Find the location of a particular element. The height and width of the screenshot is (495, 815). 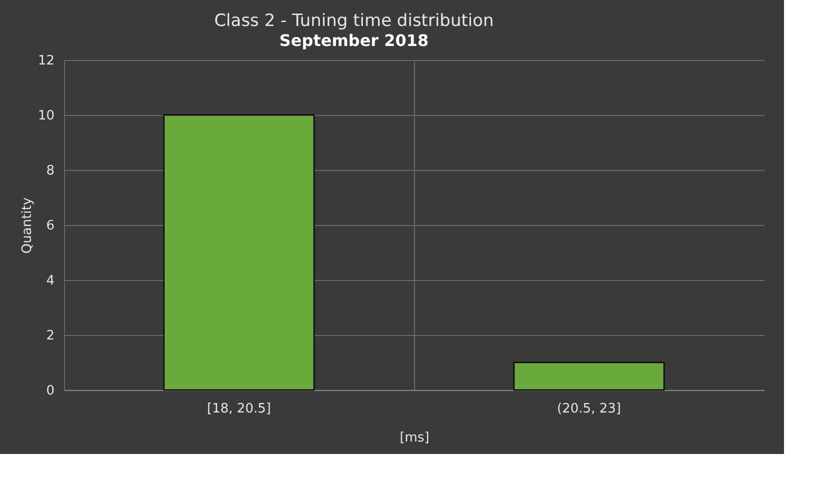

y-tick-label: 10 is located at coordinates (46, 116).